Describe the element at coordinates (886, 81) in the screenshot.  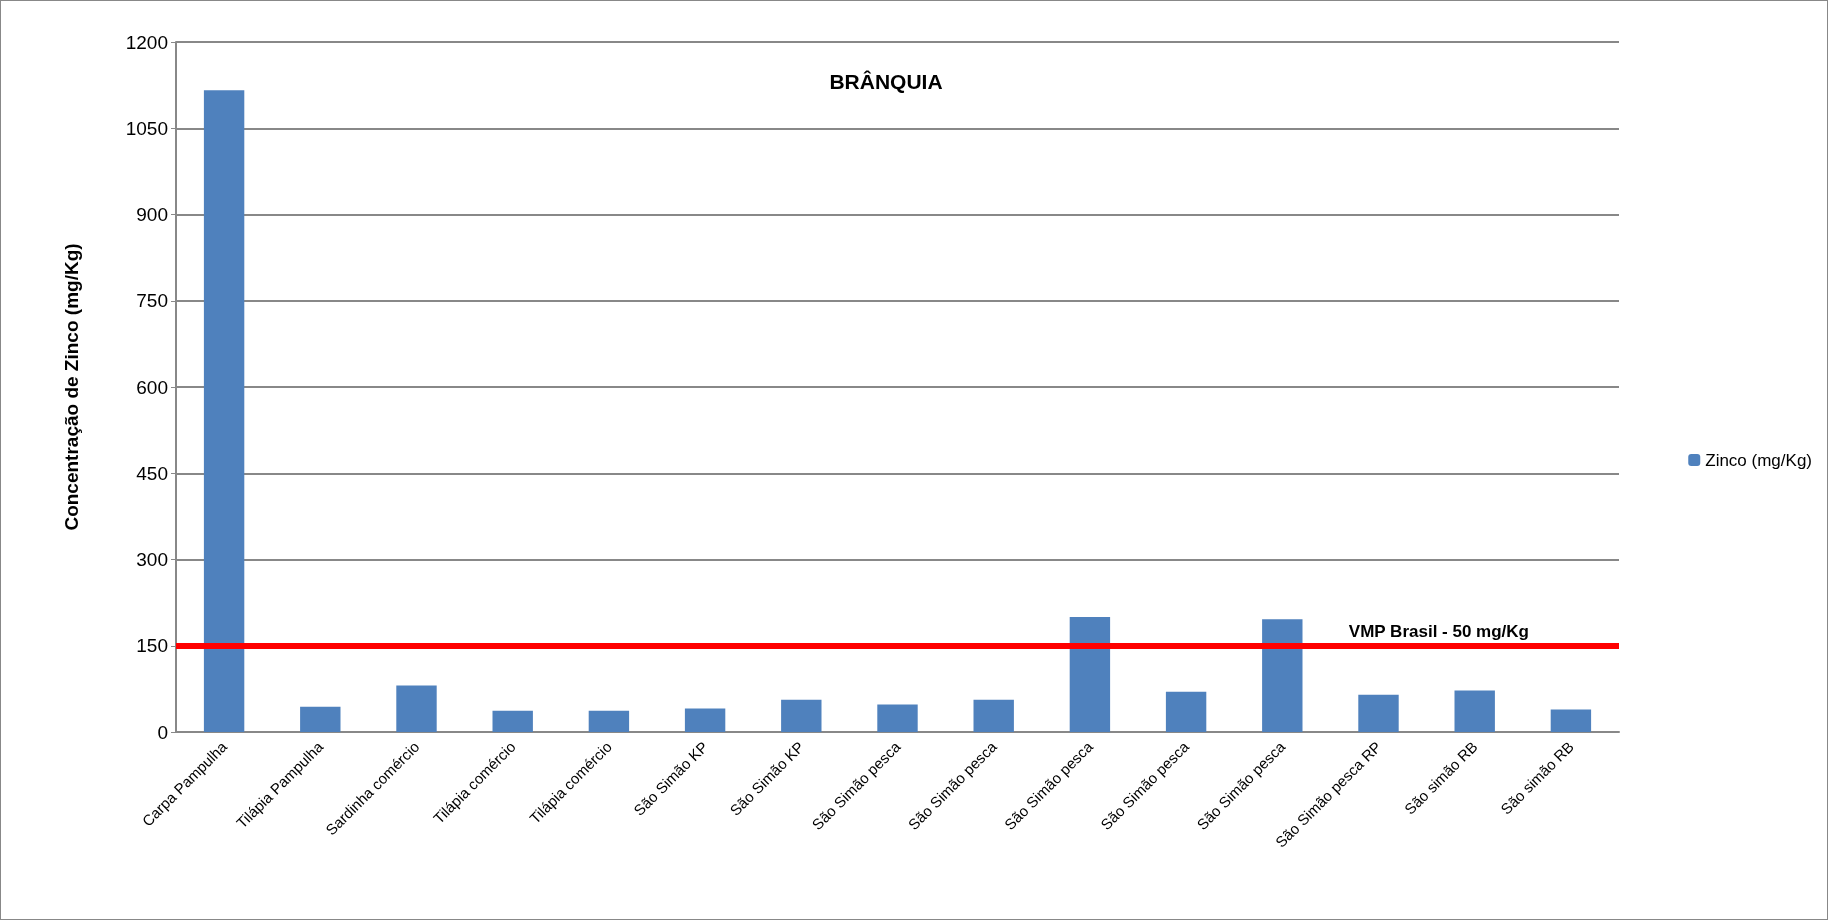
I see `text: BRÂNQUIA` at that location.